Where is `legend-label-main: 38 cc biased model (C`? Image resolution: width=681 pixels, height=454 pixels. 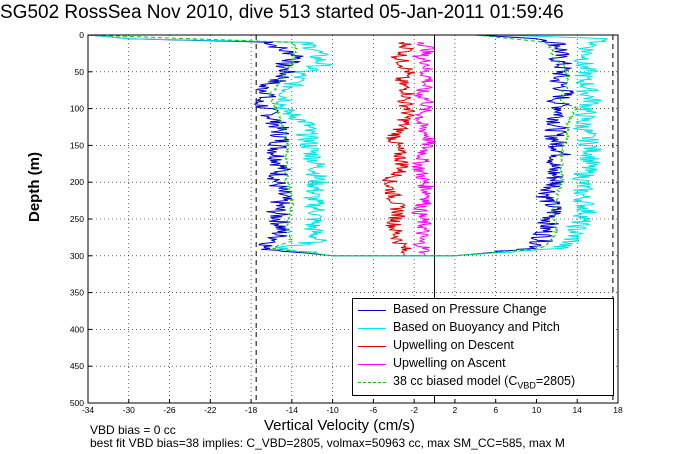 legend-label-main: 38 cc biased model (C is located at coordinates (455, 381).